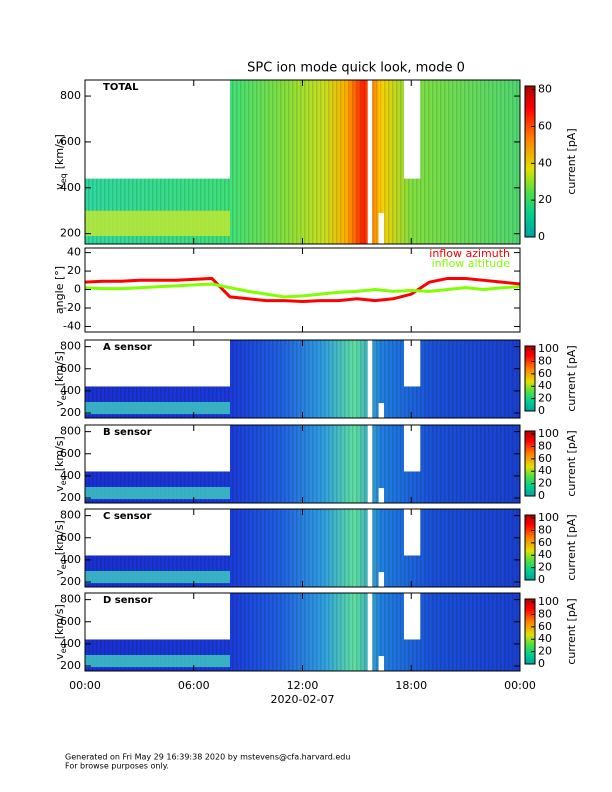 The width and height of the screenshot is (612, 792). Describe the element at coordinates (127, 600) in the screenshot. I see `panel-label: D sensor` at that location.